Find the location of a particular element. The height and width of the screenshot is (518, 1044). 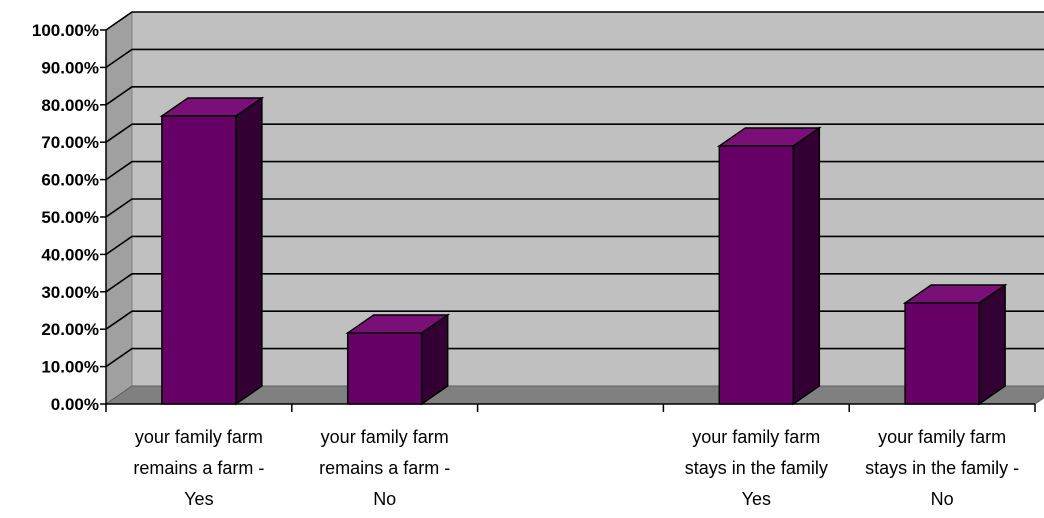

y-tick-label: 70.00% is located at coordinates (70, 142).